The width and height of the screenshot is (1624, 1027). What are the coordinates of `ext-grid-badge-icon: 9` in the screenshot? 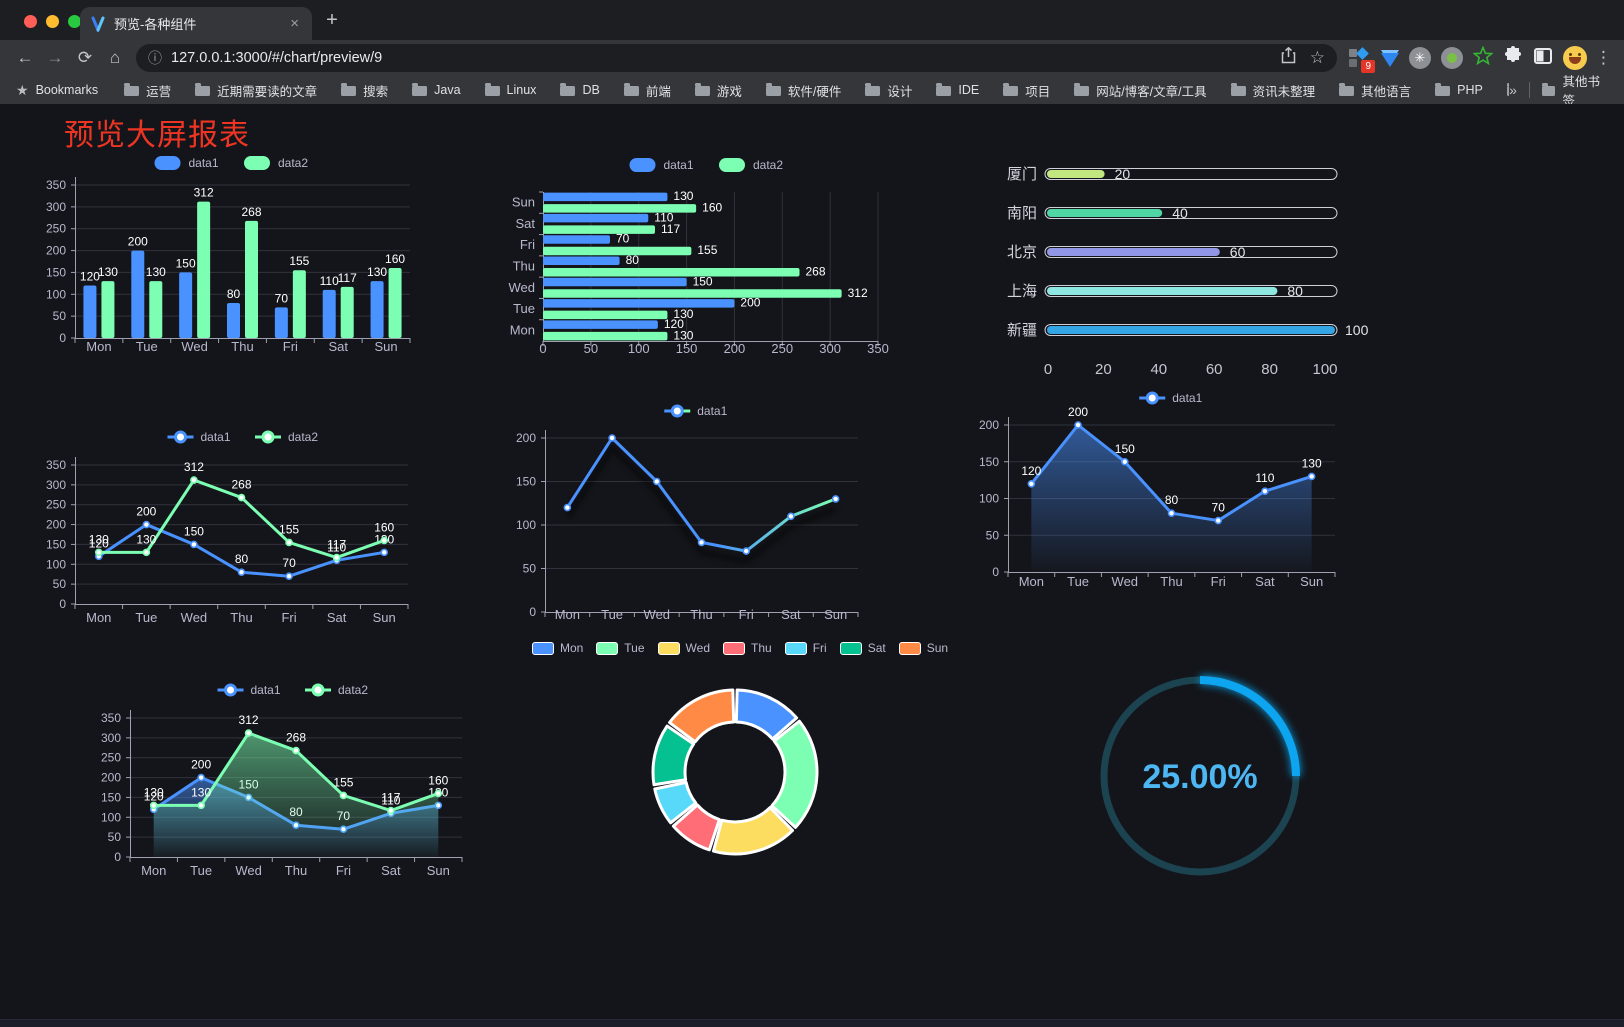 It's located at (1361, 59).